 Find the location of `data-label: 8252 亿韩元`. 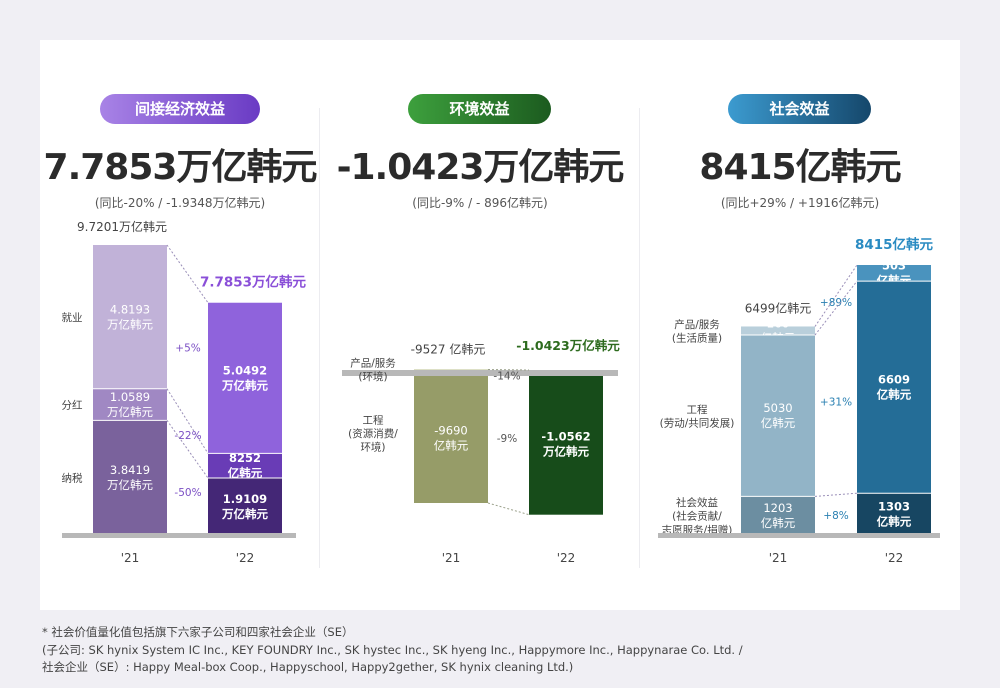

data-label: 8252 亿韩元 is located at coordinates (245, 465).